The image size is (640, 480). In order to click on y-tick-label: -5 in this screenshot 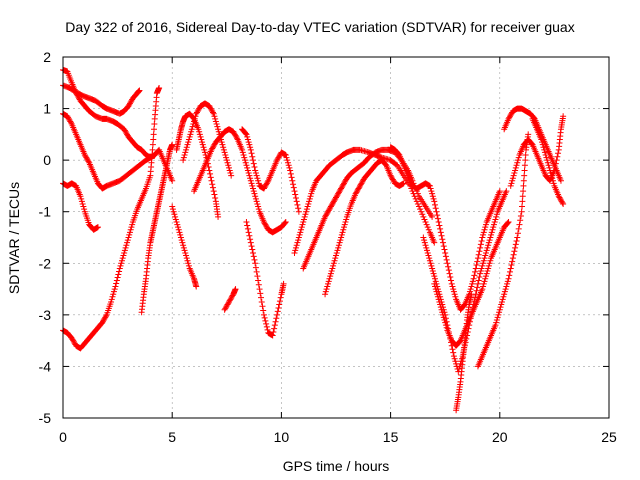, I will do `click(45, 418)`.